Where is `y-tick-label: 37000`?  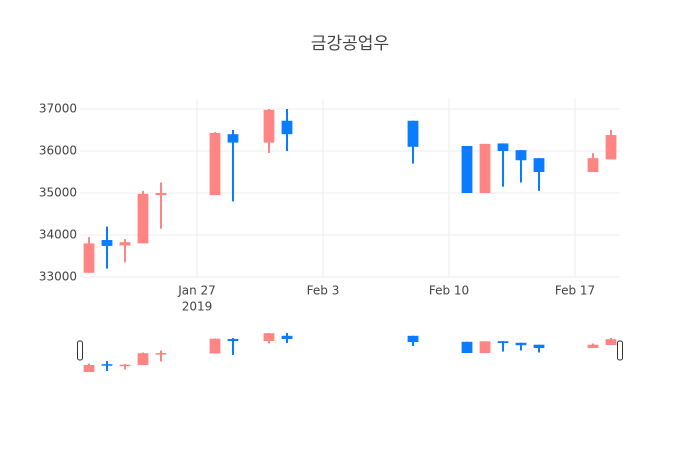
y-tick-label: 37000 is located at coordinates (58, 109).